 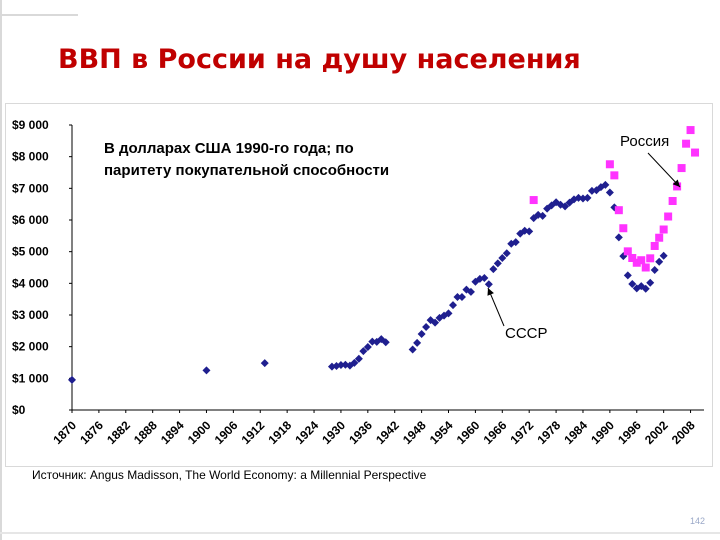 What do you see at coordinates (629, 432) in the screenshot?
I see `x-tick-label: 1996` at bounding box center [629, 432].